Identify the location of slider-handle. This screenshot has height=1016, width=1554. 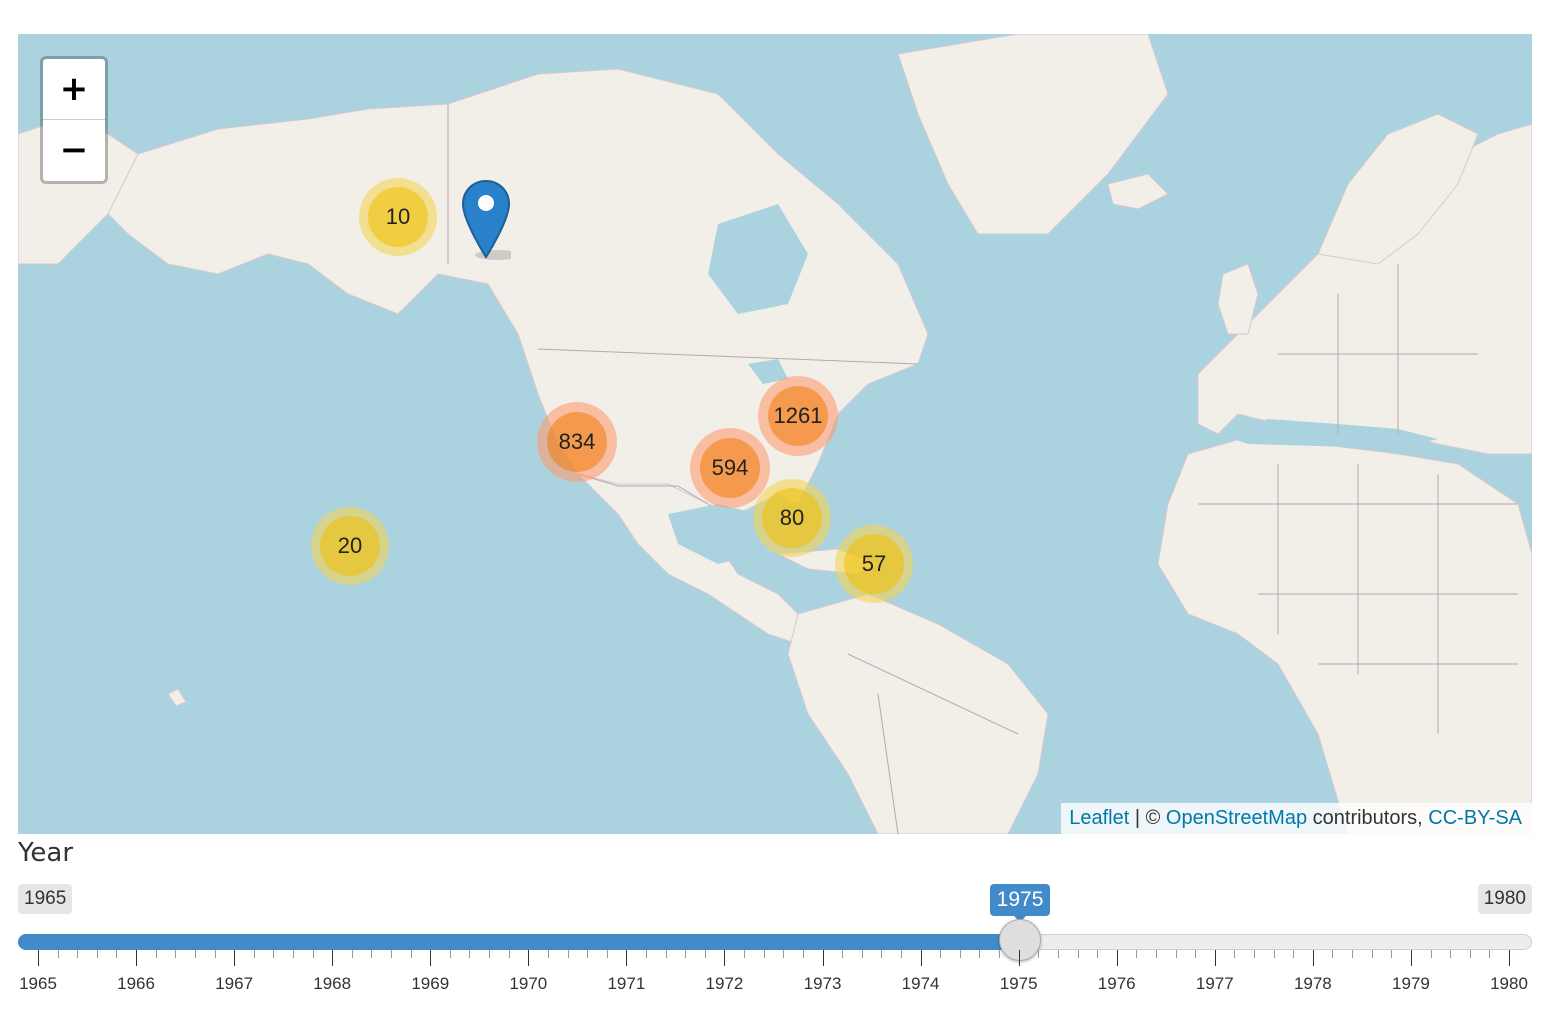
(1019, 940).